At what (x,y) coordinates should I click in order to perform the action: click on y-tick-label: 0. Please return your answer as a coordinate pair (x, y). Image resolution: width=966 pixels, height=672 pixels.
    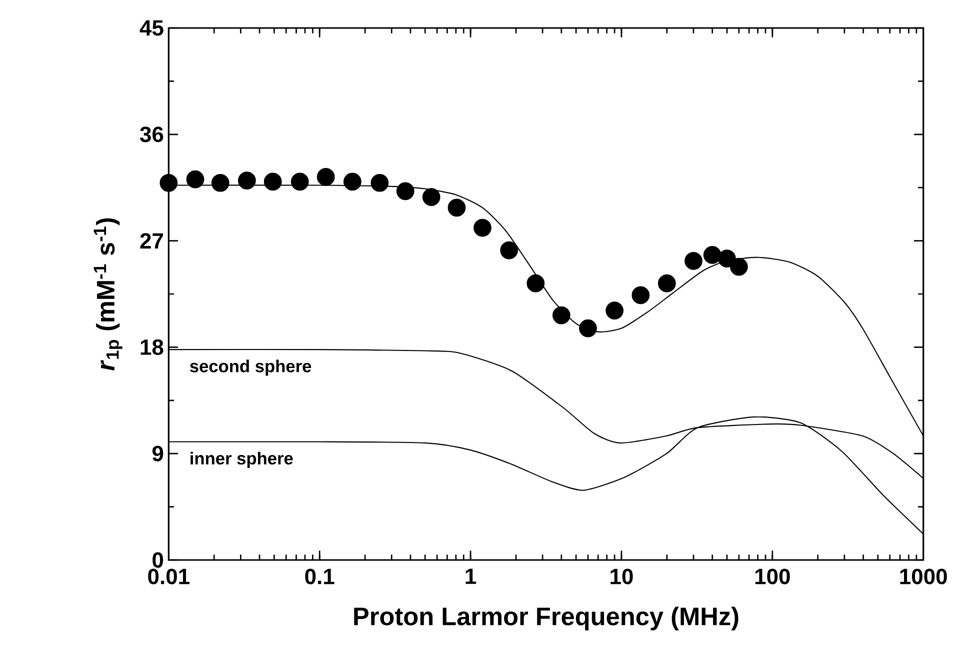
    Looking at the image, I should click on (158, 560).